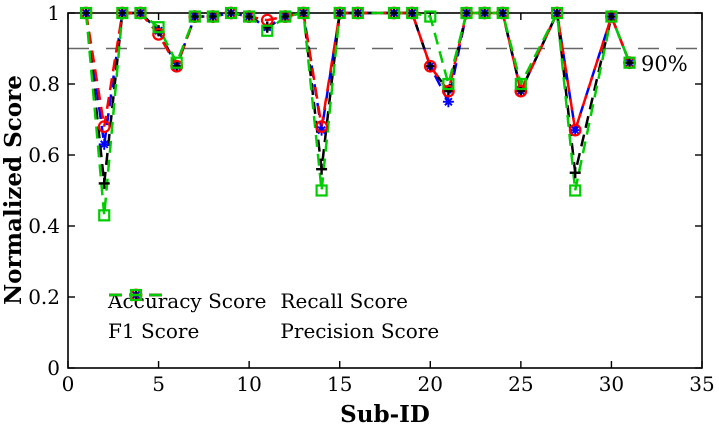  What do you see at coordinates (44, 297) in the screenshot?
I see `y-tick-label: 0.2` at bounding box center [44, 297].